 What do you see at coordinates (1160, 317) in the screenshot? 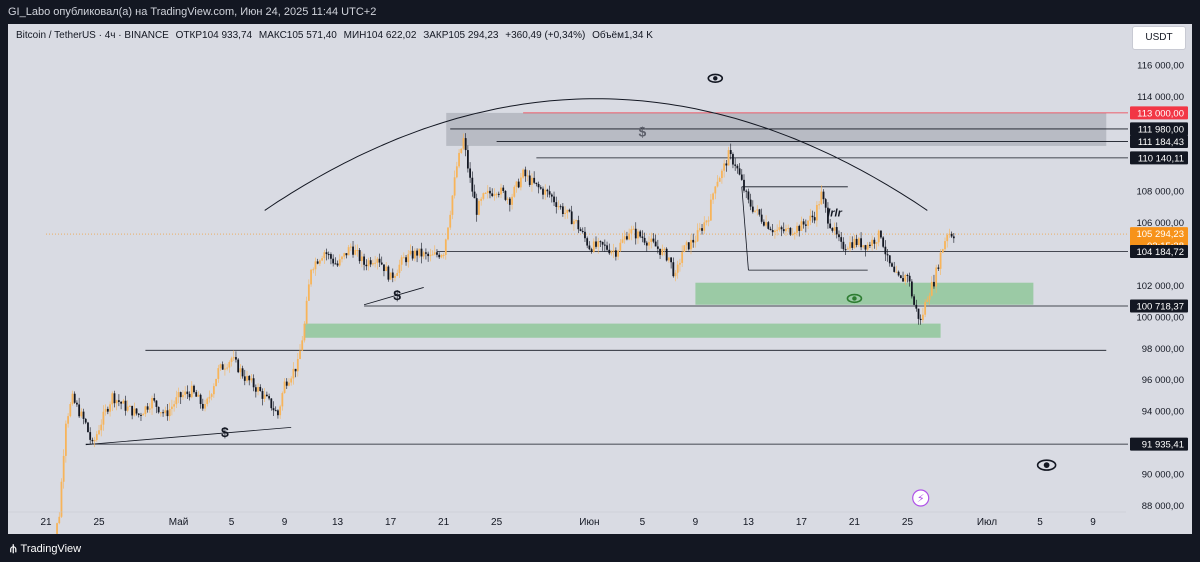
I see `price-tick-label: 100 000,00` at bounding box center [1160, 317].